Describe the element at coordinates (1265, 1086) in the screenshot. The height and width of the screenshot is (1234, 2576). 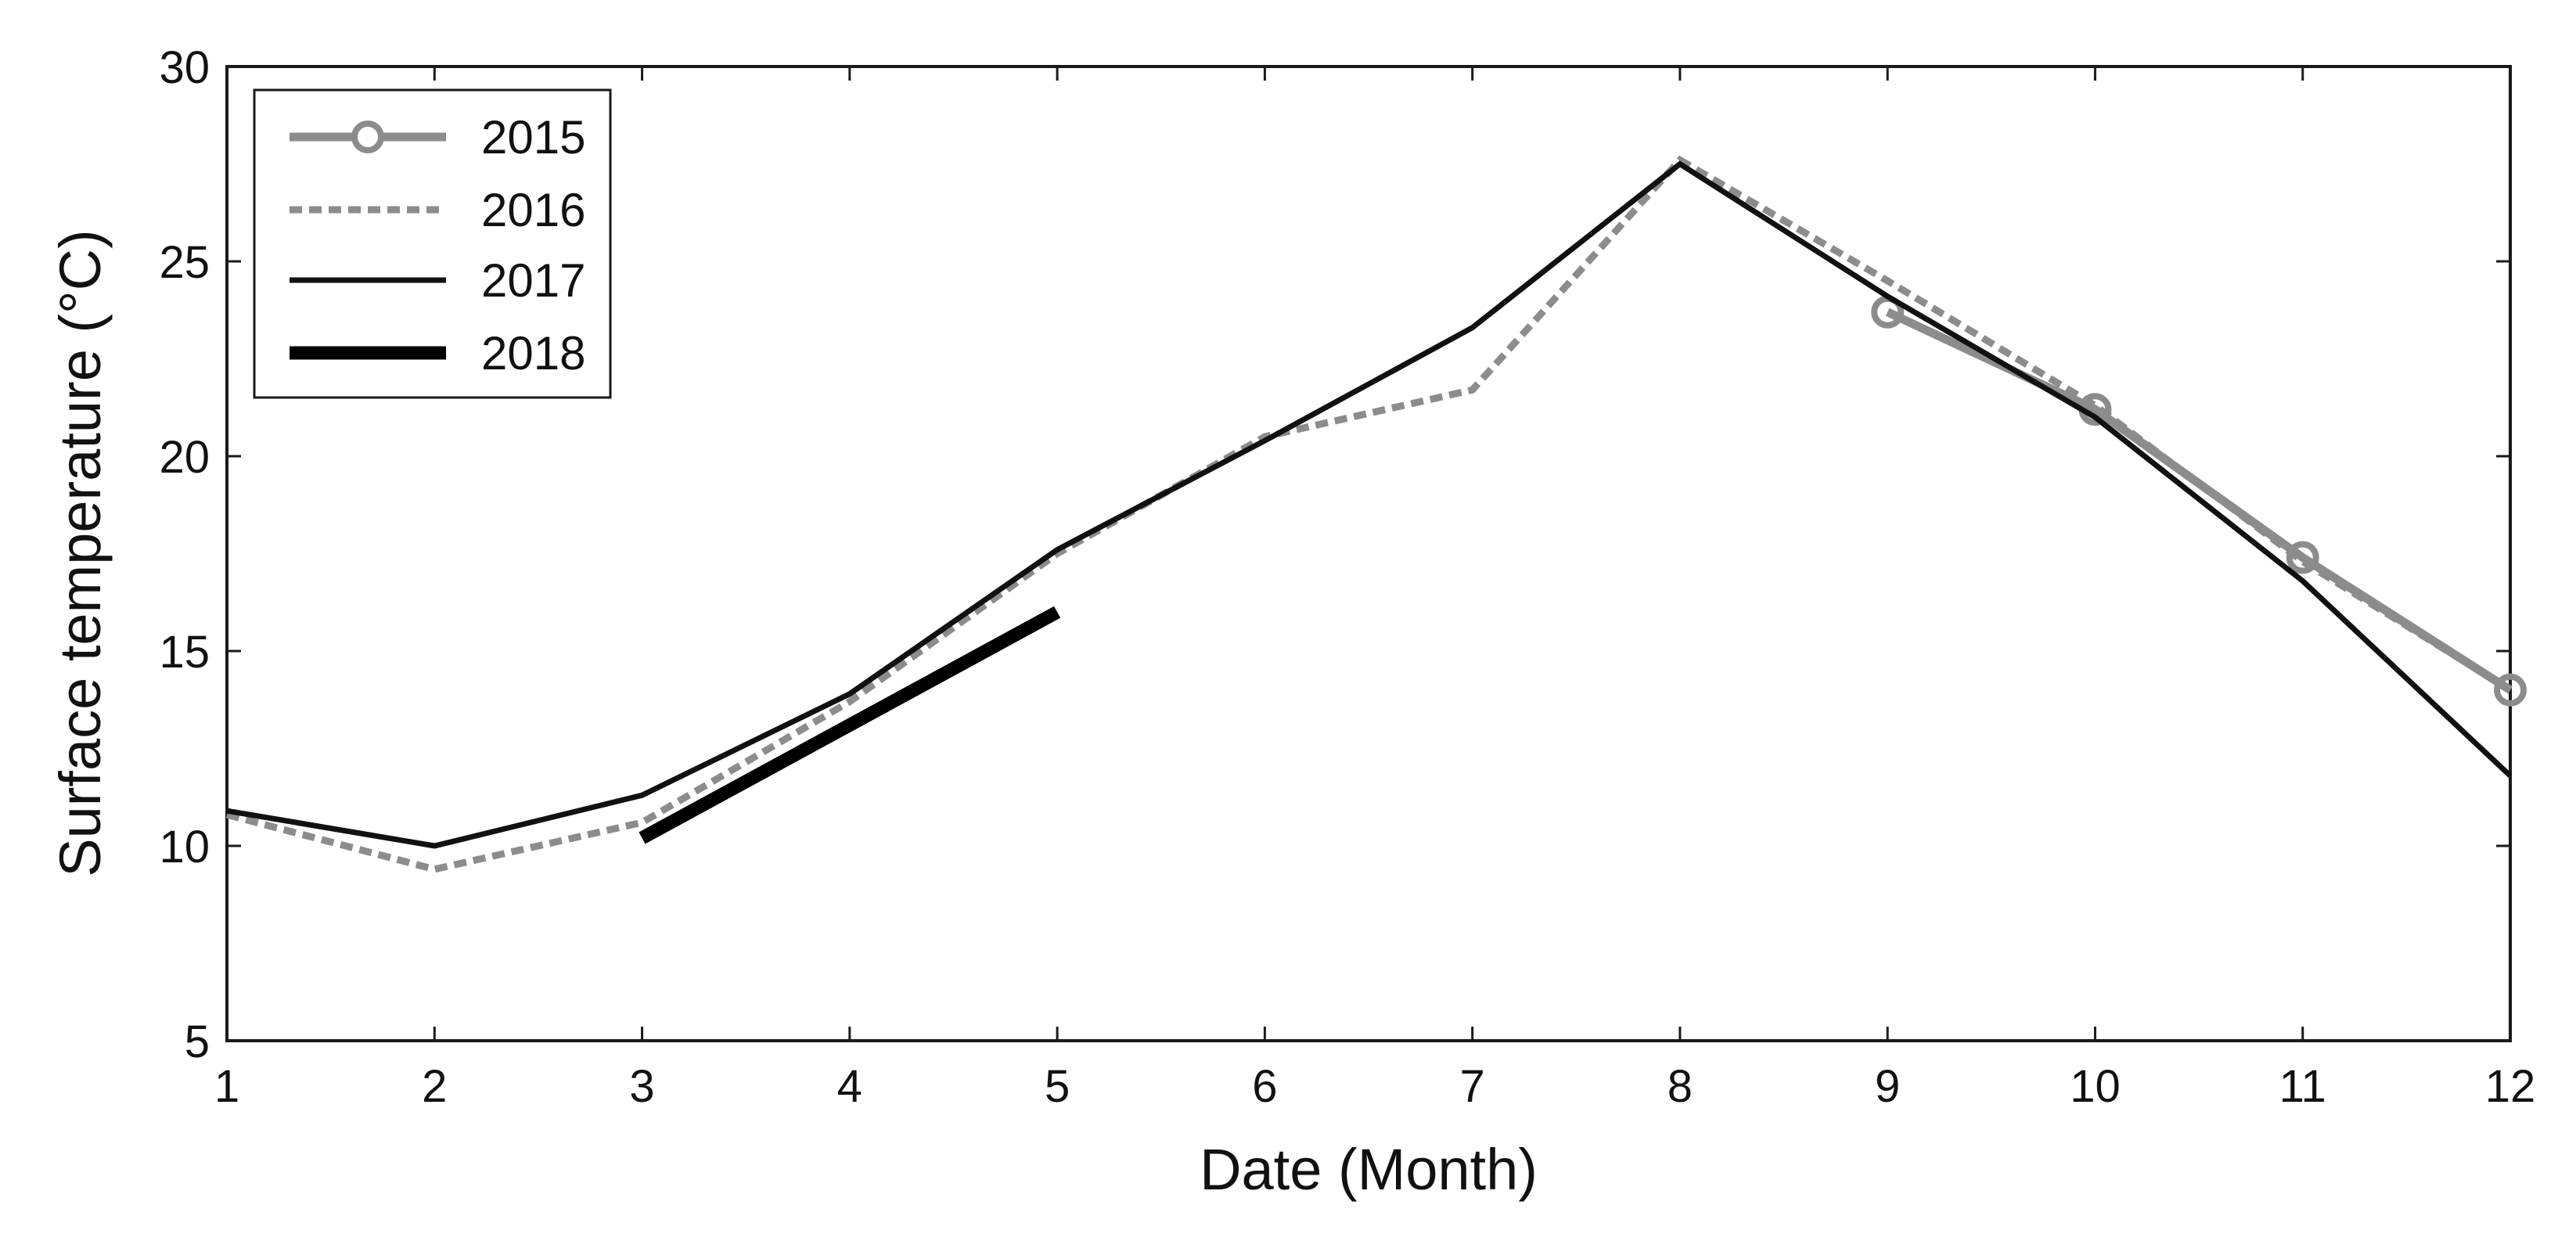
I see `x-tick-label: 6` at that location.